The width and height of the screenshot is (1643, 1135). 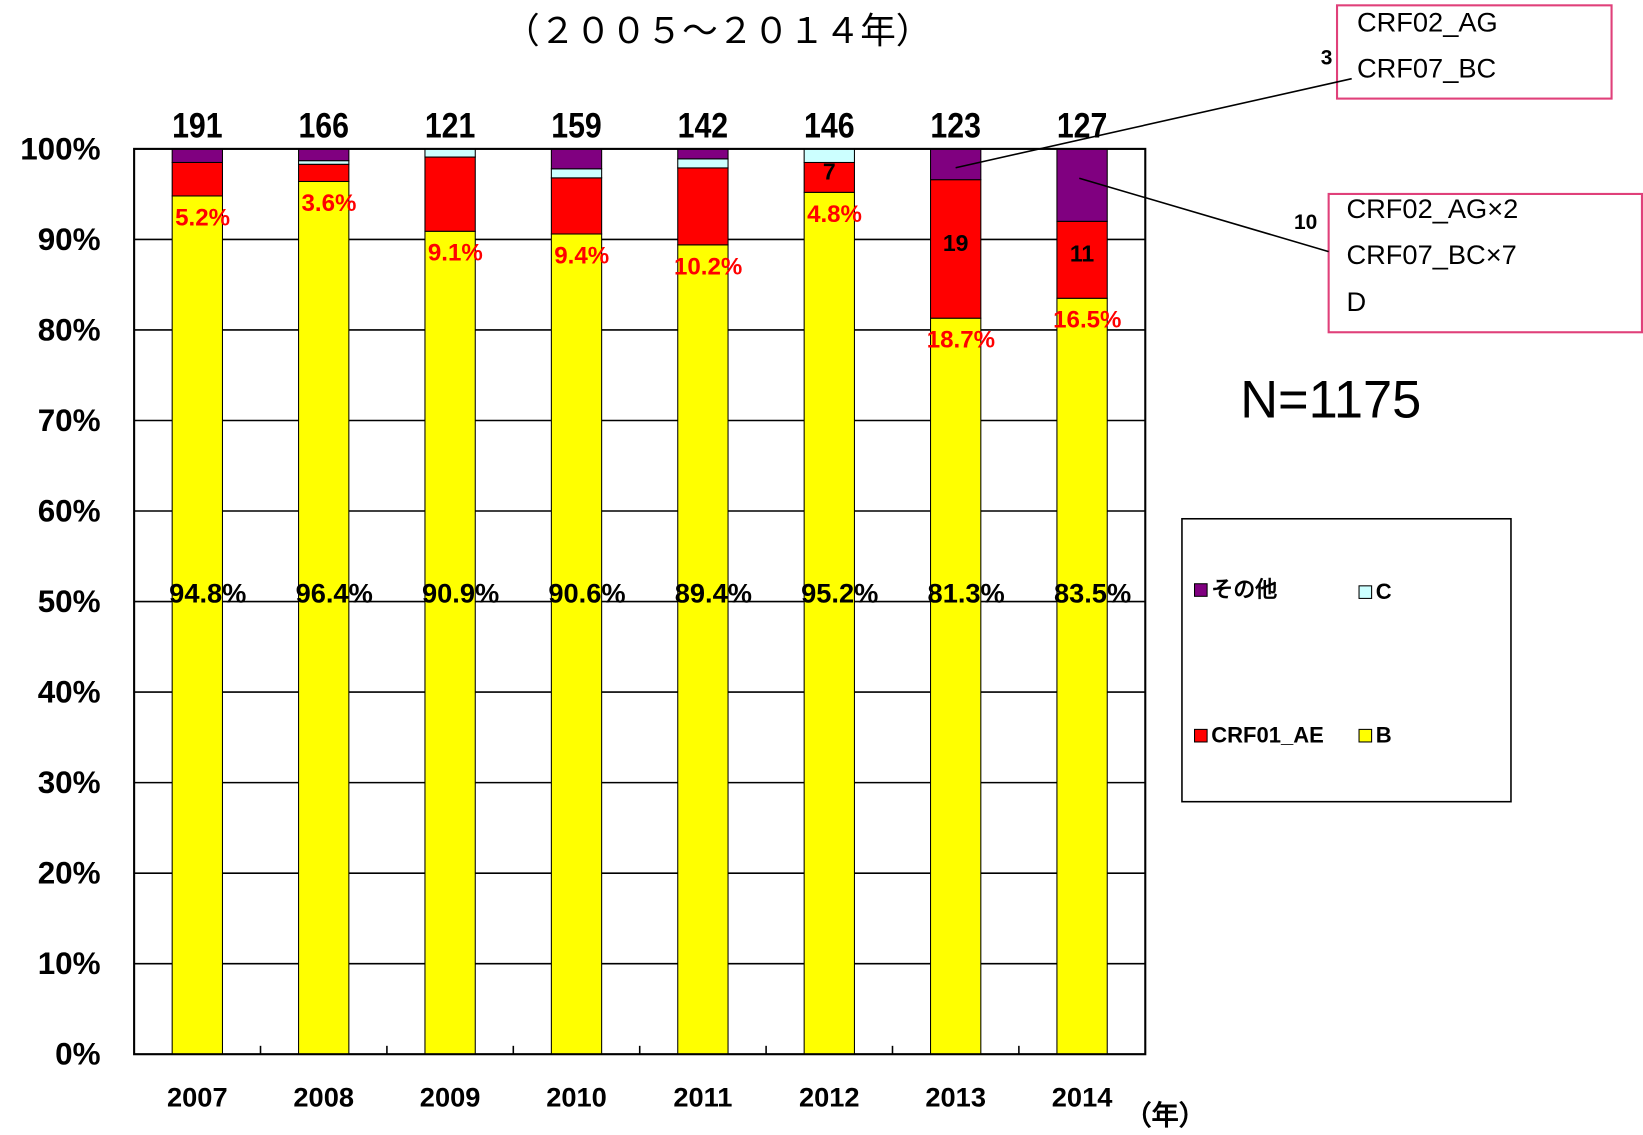 What do you see at coordinates (207, 592) in the screenshot?
I see `value-label: 94.8%` at bounding box center [207, 592].